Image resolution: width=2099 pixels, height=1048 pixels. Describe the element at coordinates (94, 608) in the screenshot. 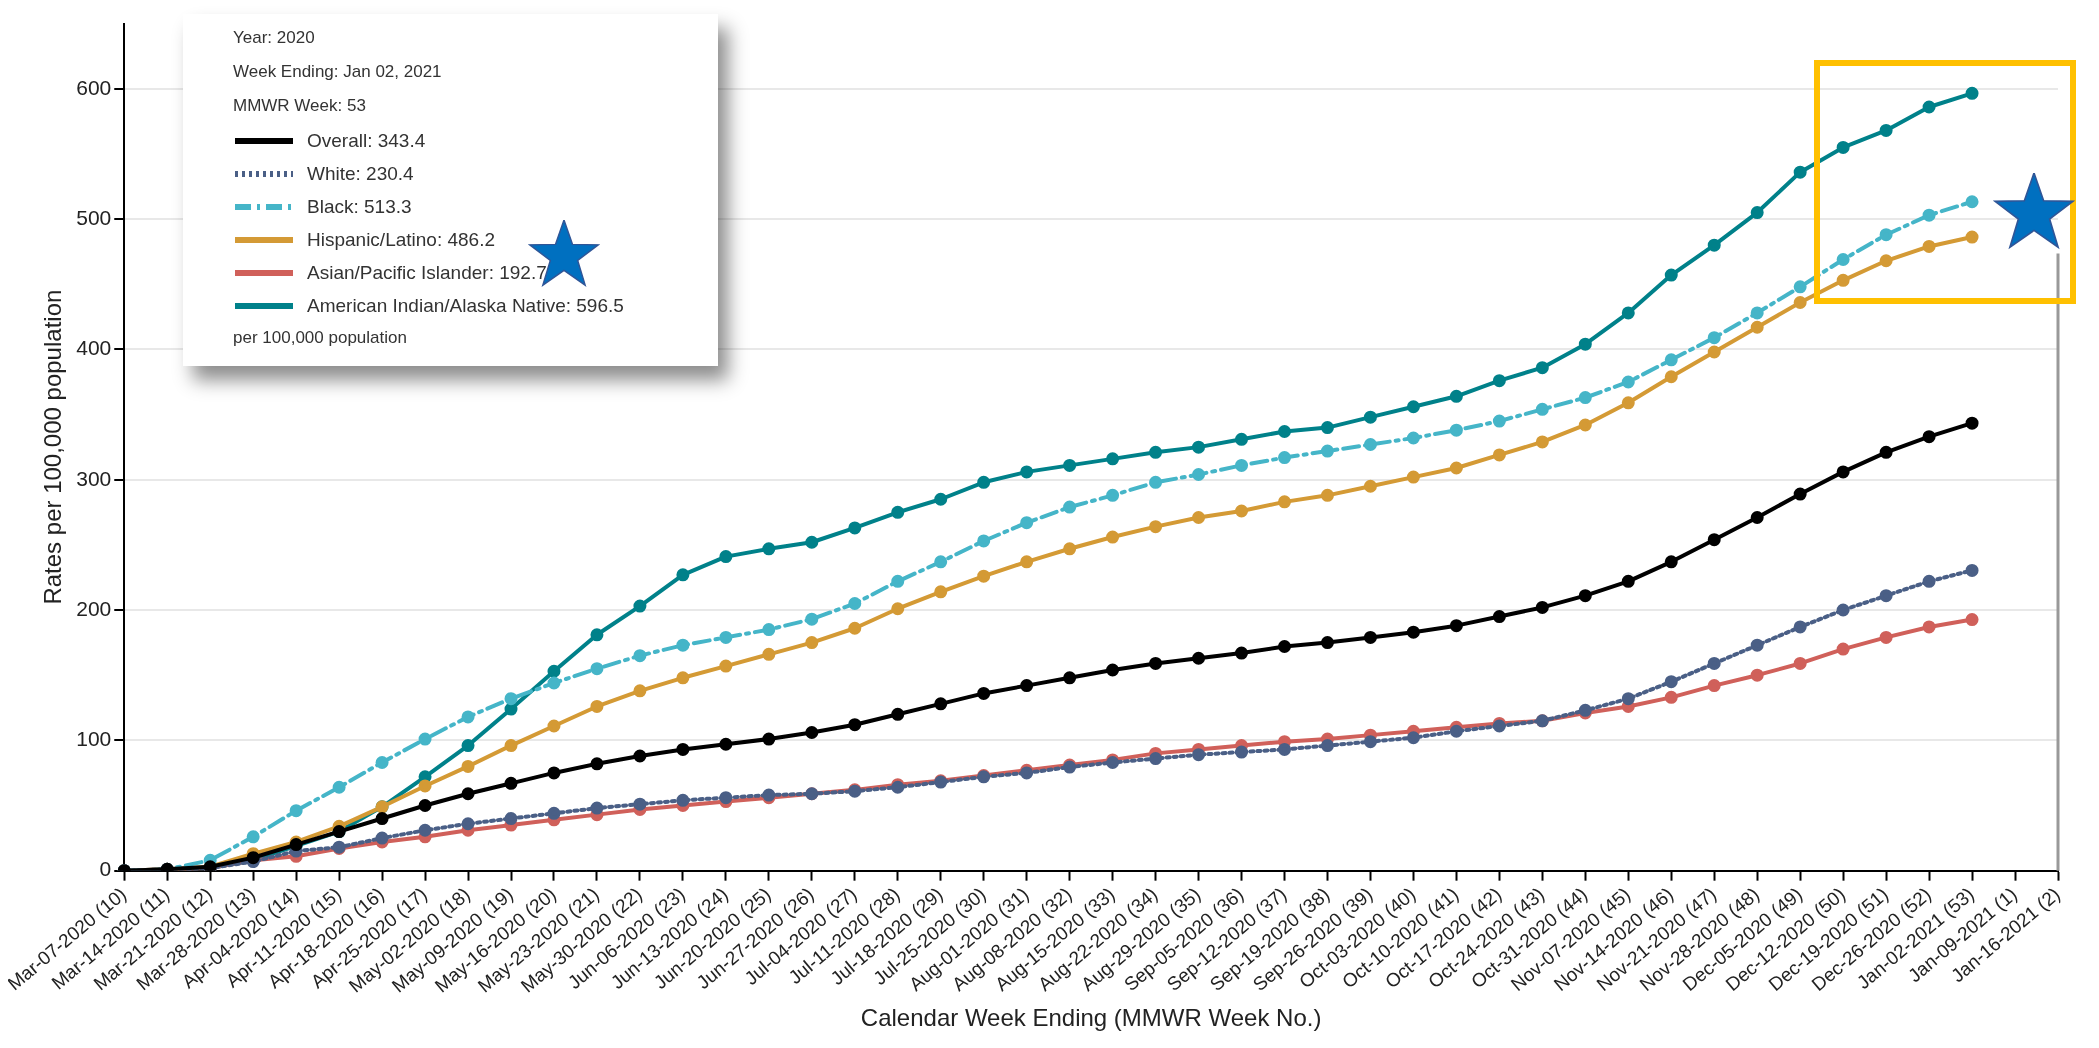

I see `y-tick-label: 200` at that location.